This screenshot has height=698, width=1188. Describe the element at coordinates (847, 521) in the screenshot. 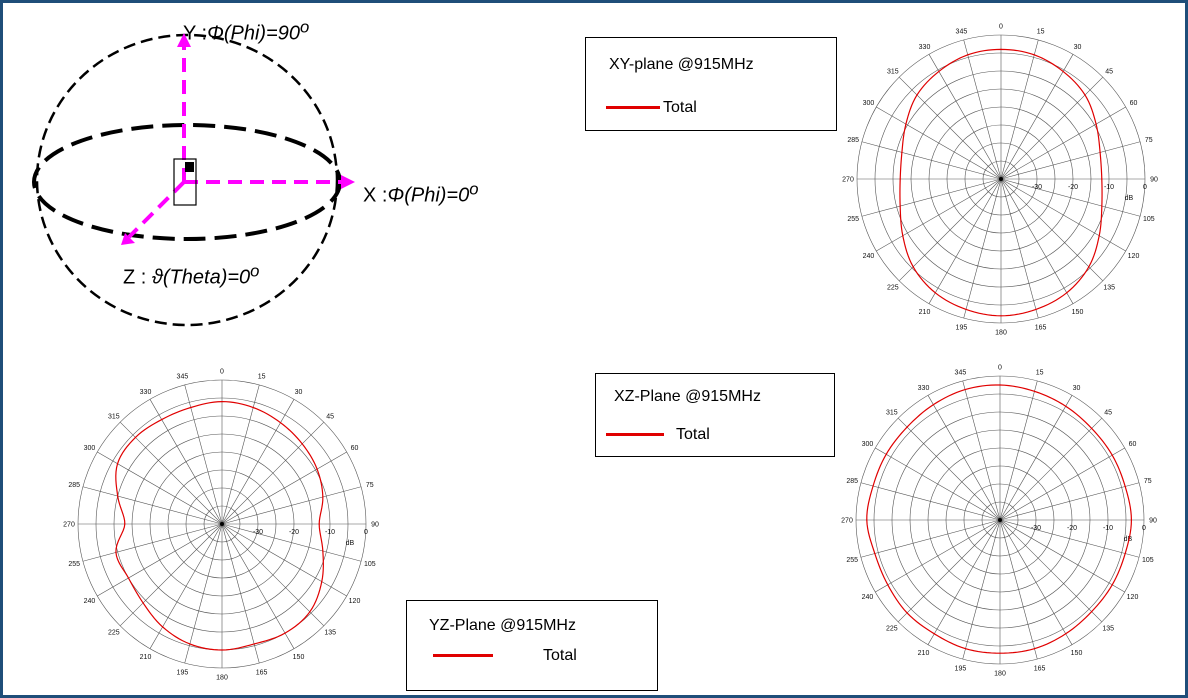

I see `polar-angle-tick-label: 270` at that location.